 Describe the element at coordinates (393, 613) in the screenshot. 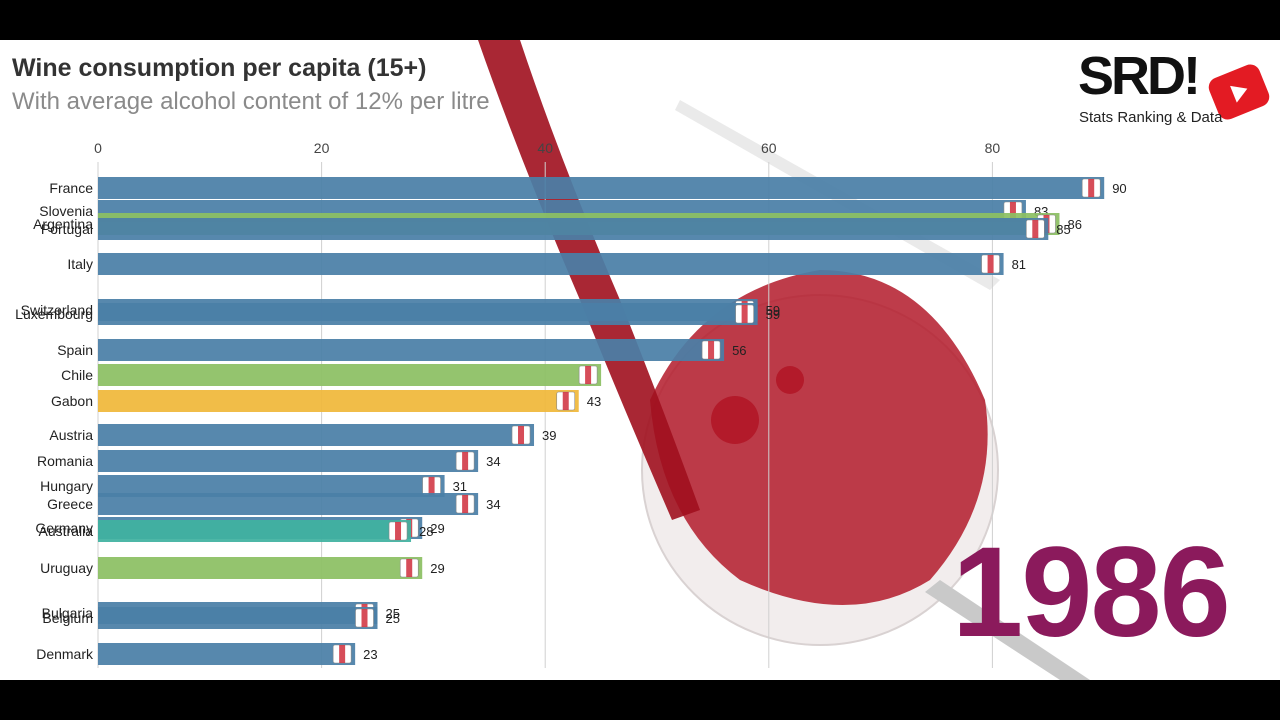

I see `value-label: 25` at that location.